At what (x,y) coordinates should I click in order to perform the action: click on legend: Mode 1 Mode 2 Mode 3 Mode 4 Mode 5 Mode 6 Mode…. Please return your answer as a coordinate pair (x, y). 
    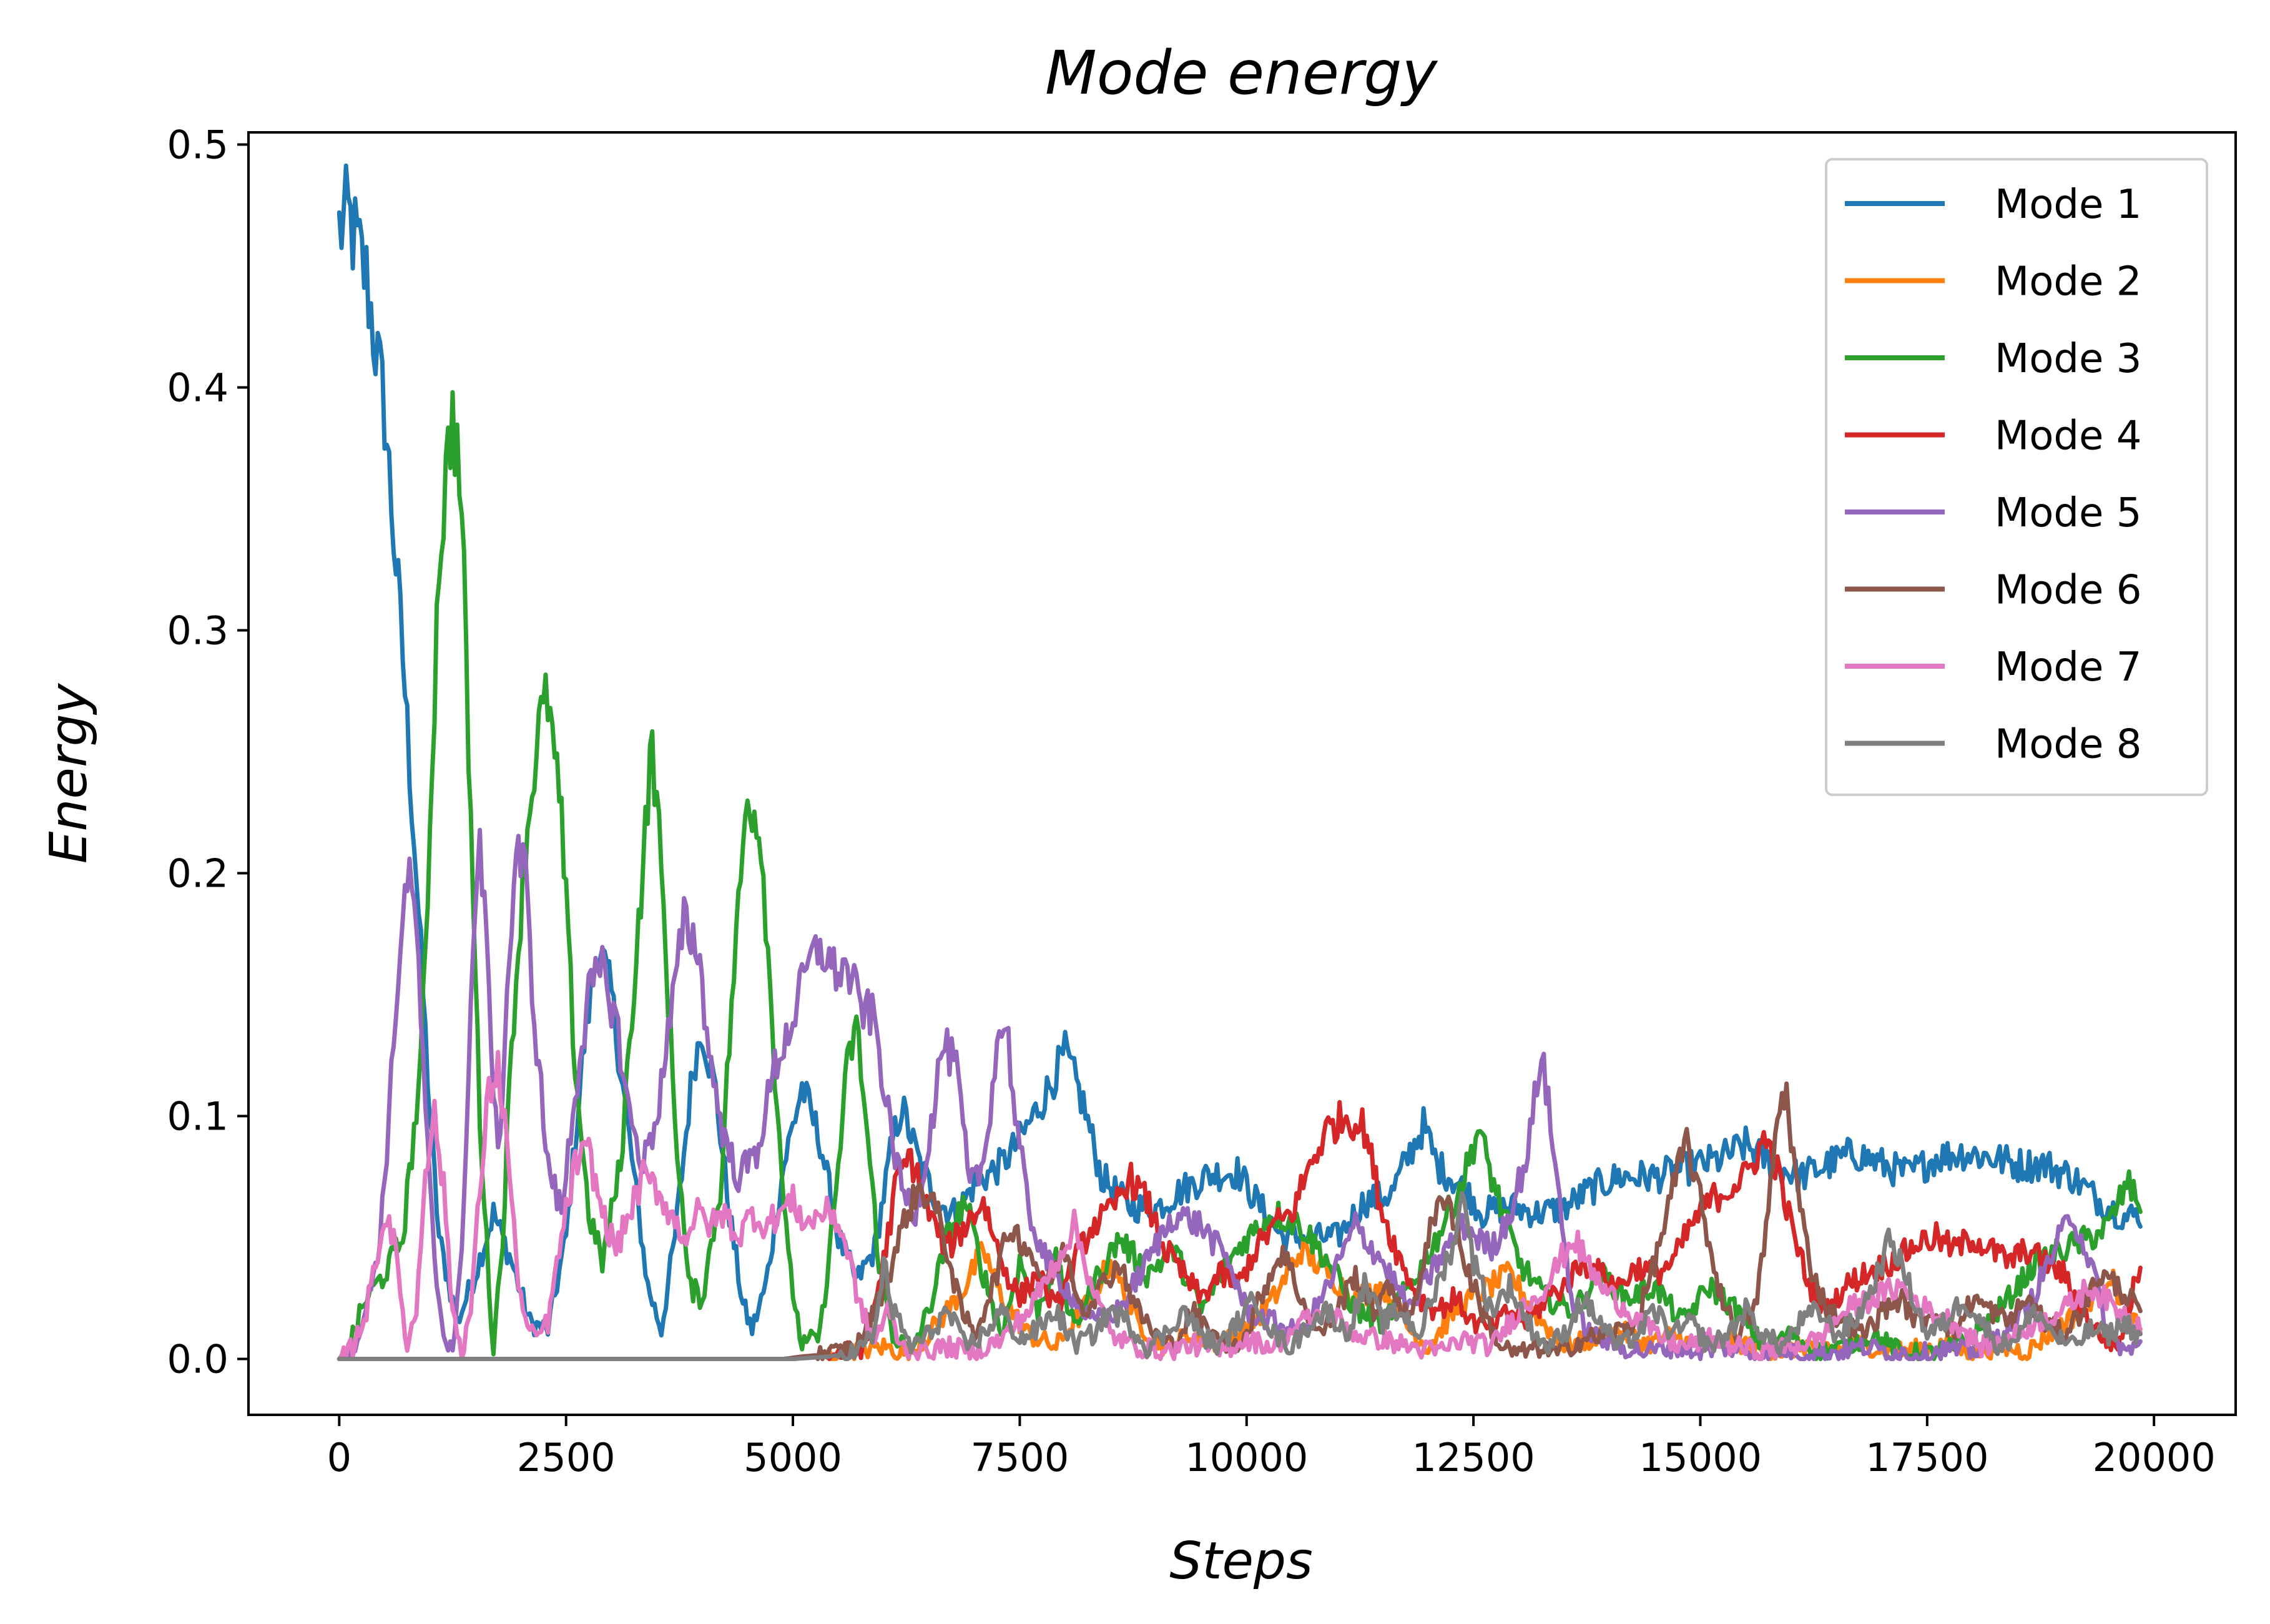
    Looking at the image, I should click on (2016, 477).